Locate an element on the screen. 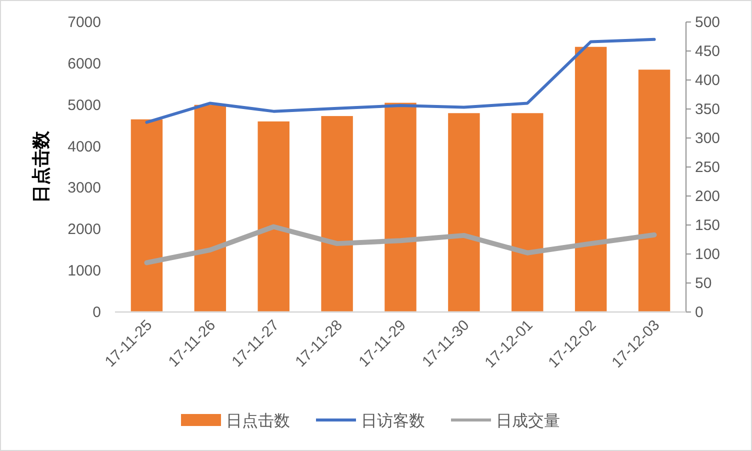 The image size is (752, 451). y2-tick-label: 450 is located at coordinates (707, 51).